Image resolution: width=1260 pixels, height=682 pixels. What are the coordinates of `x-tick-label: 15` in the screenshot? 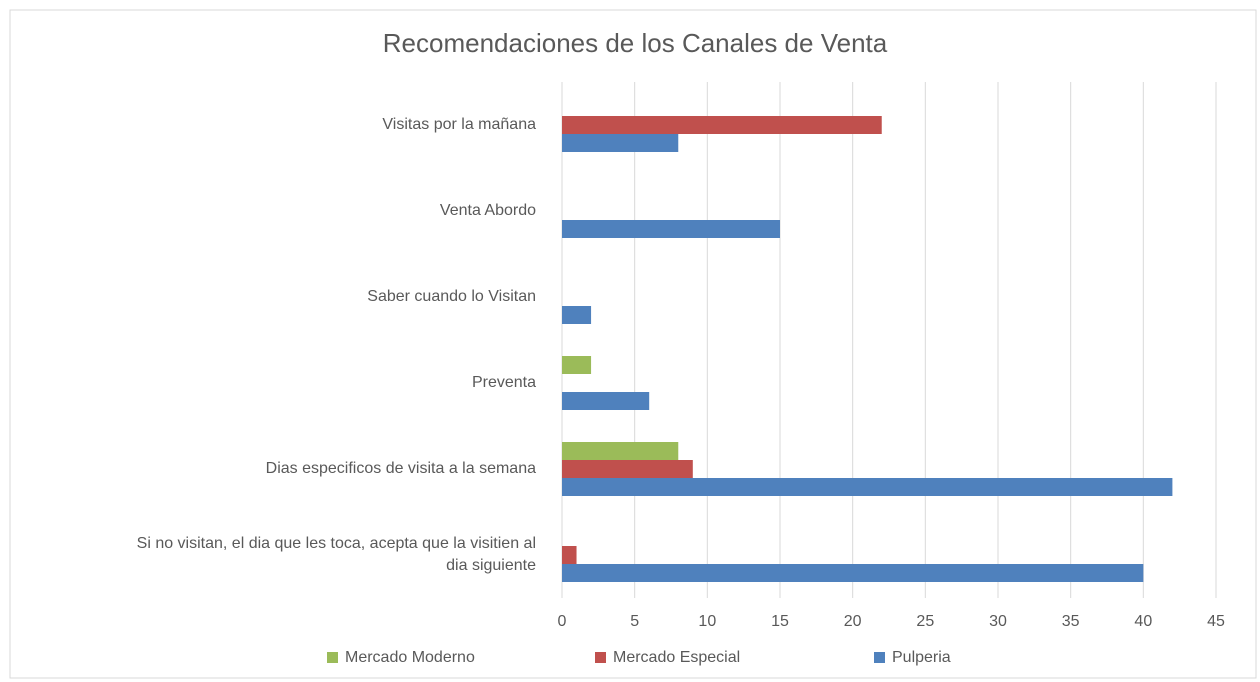 It's located at (780, 621).